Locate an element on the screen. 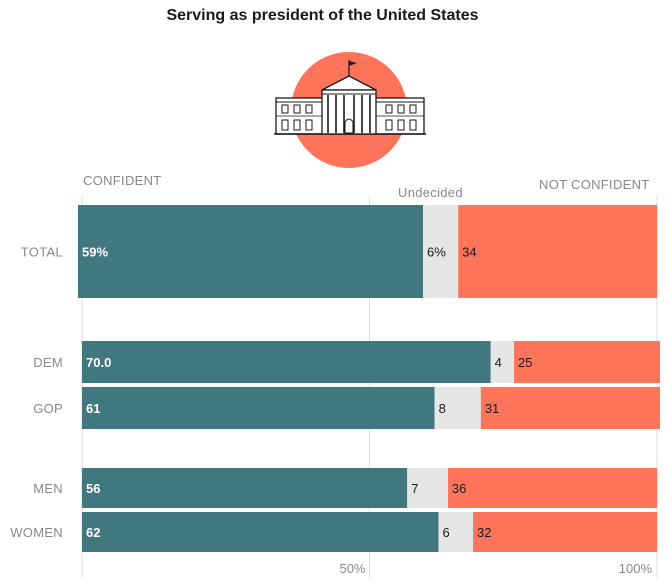  data-label-dem-undecided: 4 is located at coordinates (498, 362).